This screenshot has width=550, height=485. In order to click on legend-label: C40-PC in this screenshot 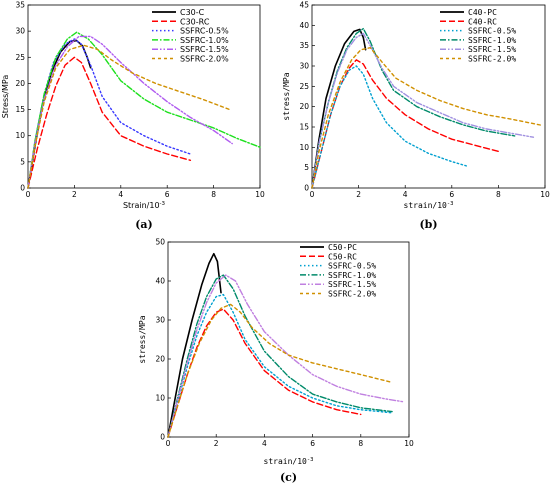, I will do `click(482, 12)`.